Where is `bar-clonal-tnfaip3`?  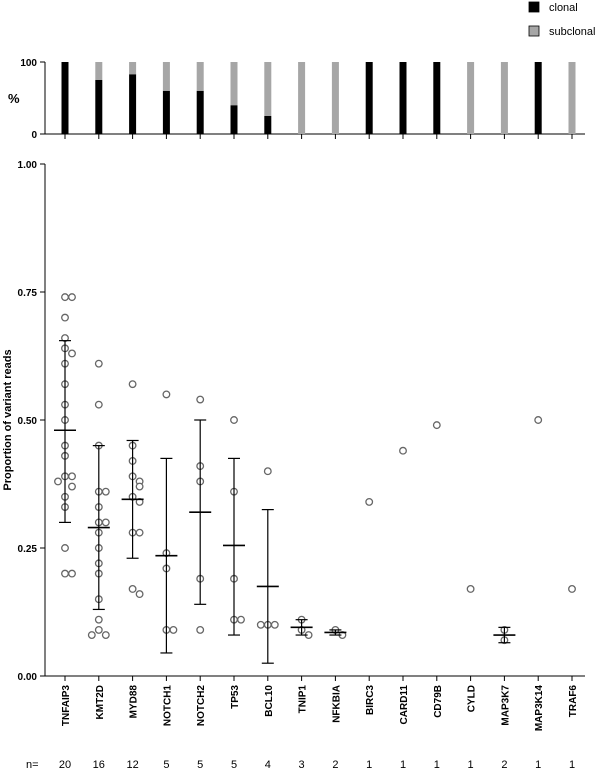
bar-clonal-tnfaip3 is located at coordinates (65, 98).